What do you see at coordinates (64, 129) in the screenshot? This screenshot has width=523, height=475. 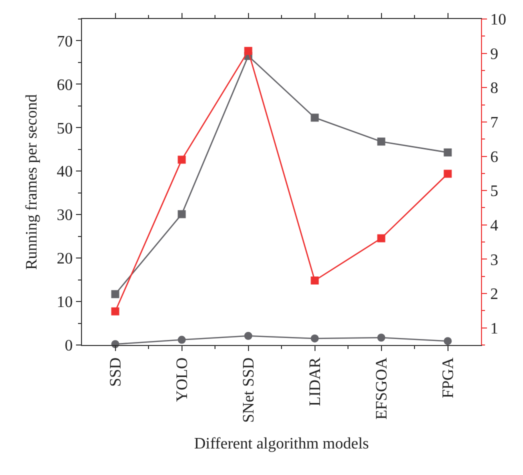 I see `y-tick-label: 50` at bounding box center [64, 129].